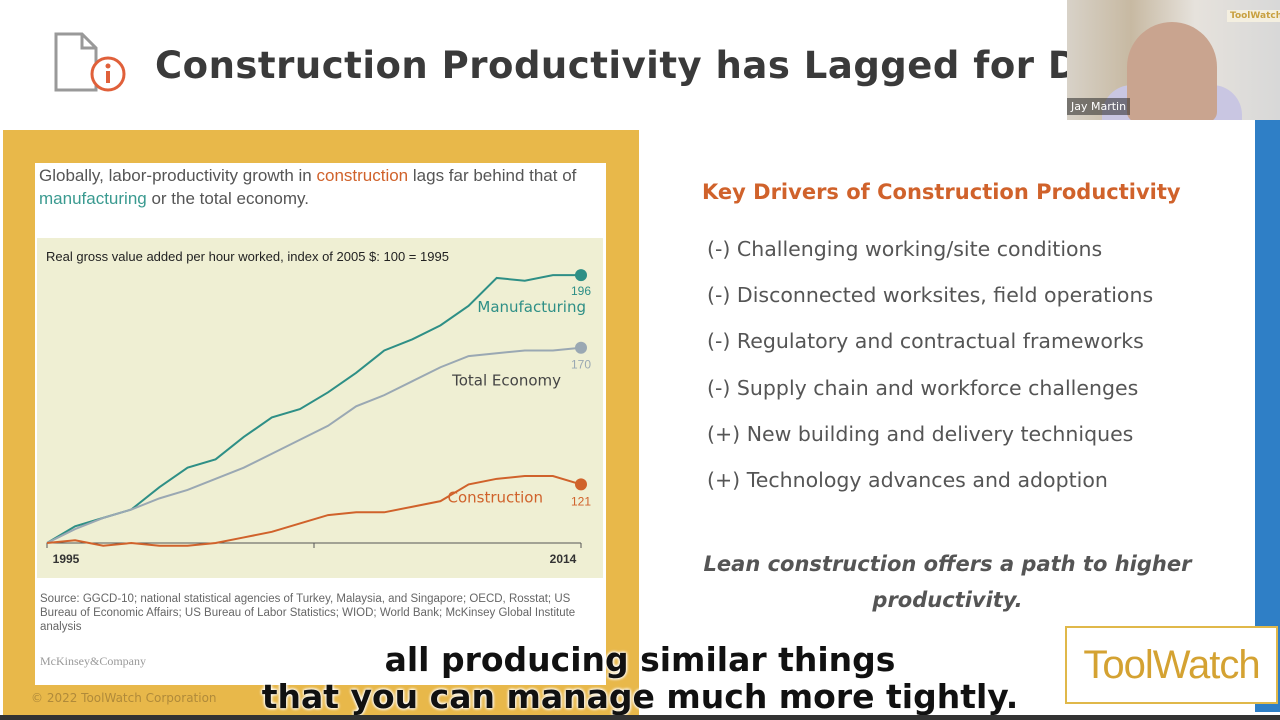 The height and width of the screenshot is (720, 1280). I want to click on headline-text: lags far behind that of, so click(492, 175).